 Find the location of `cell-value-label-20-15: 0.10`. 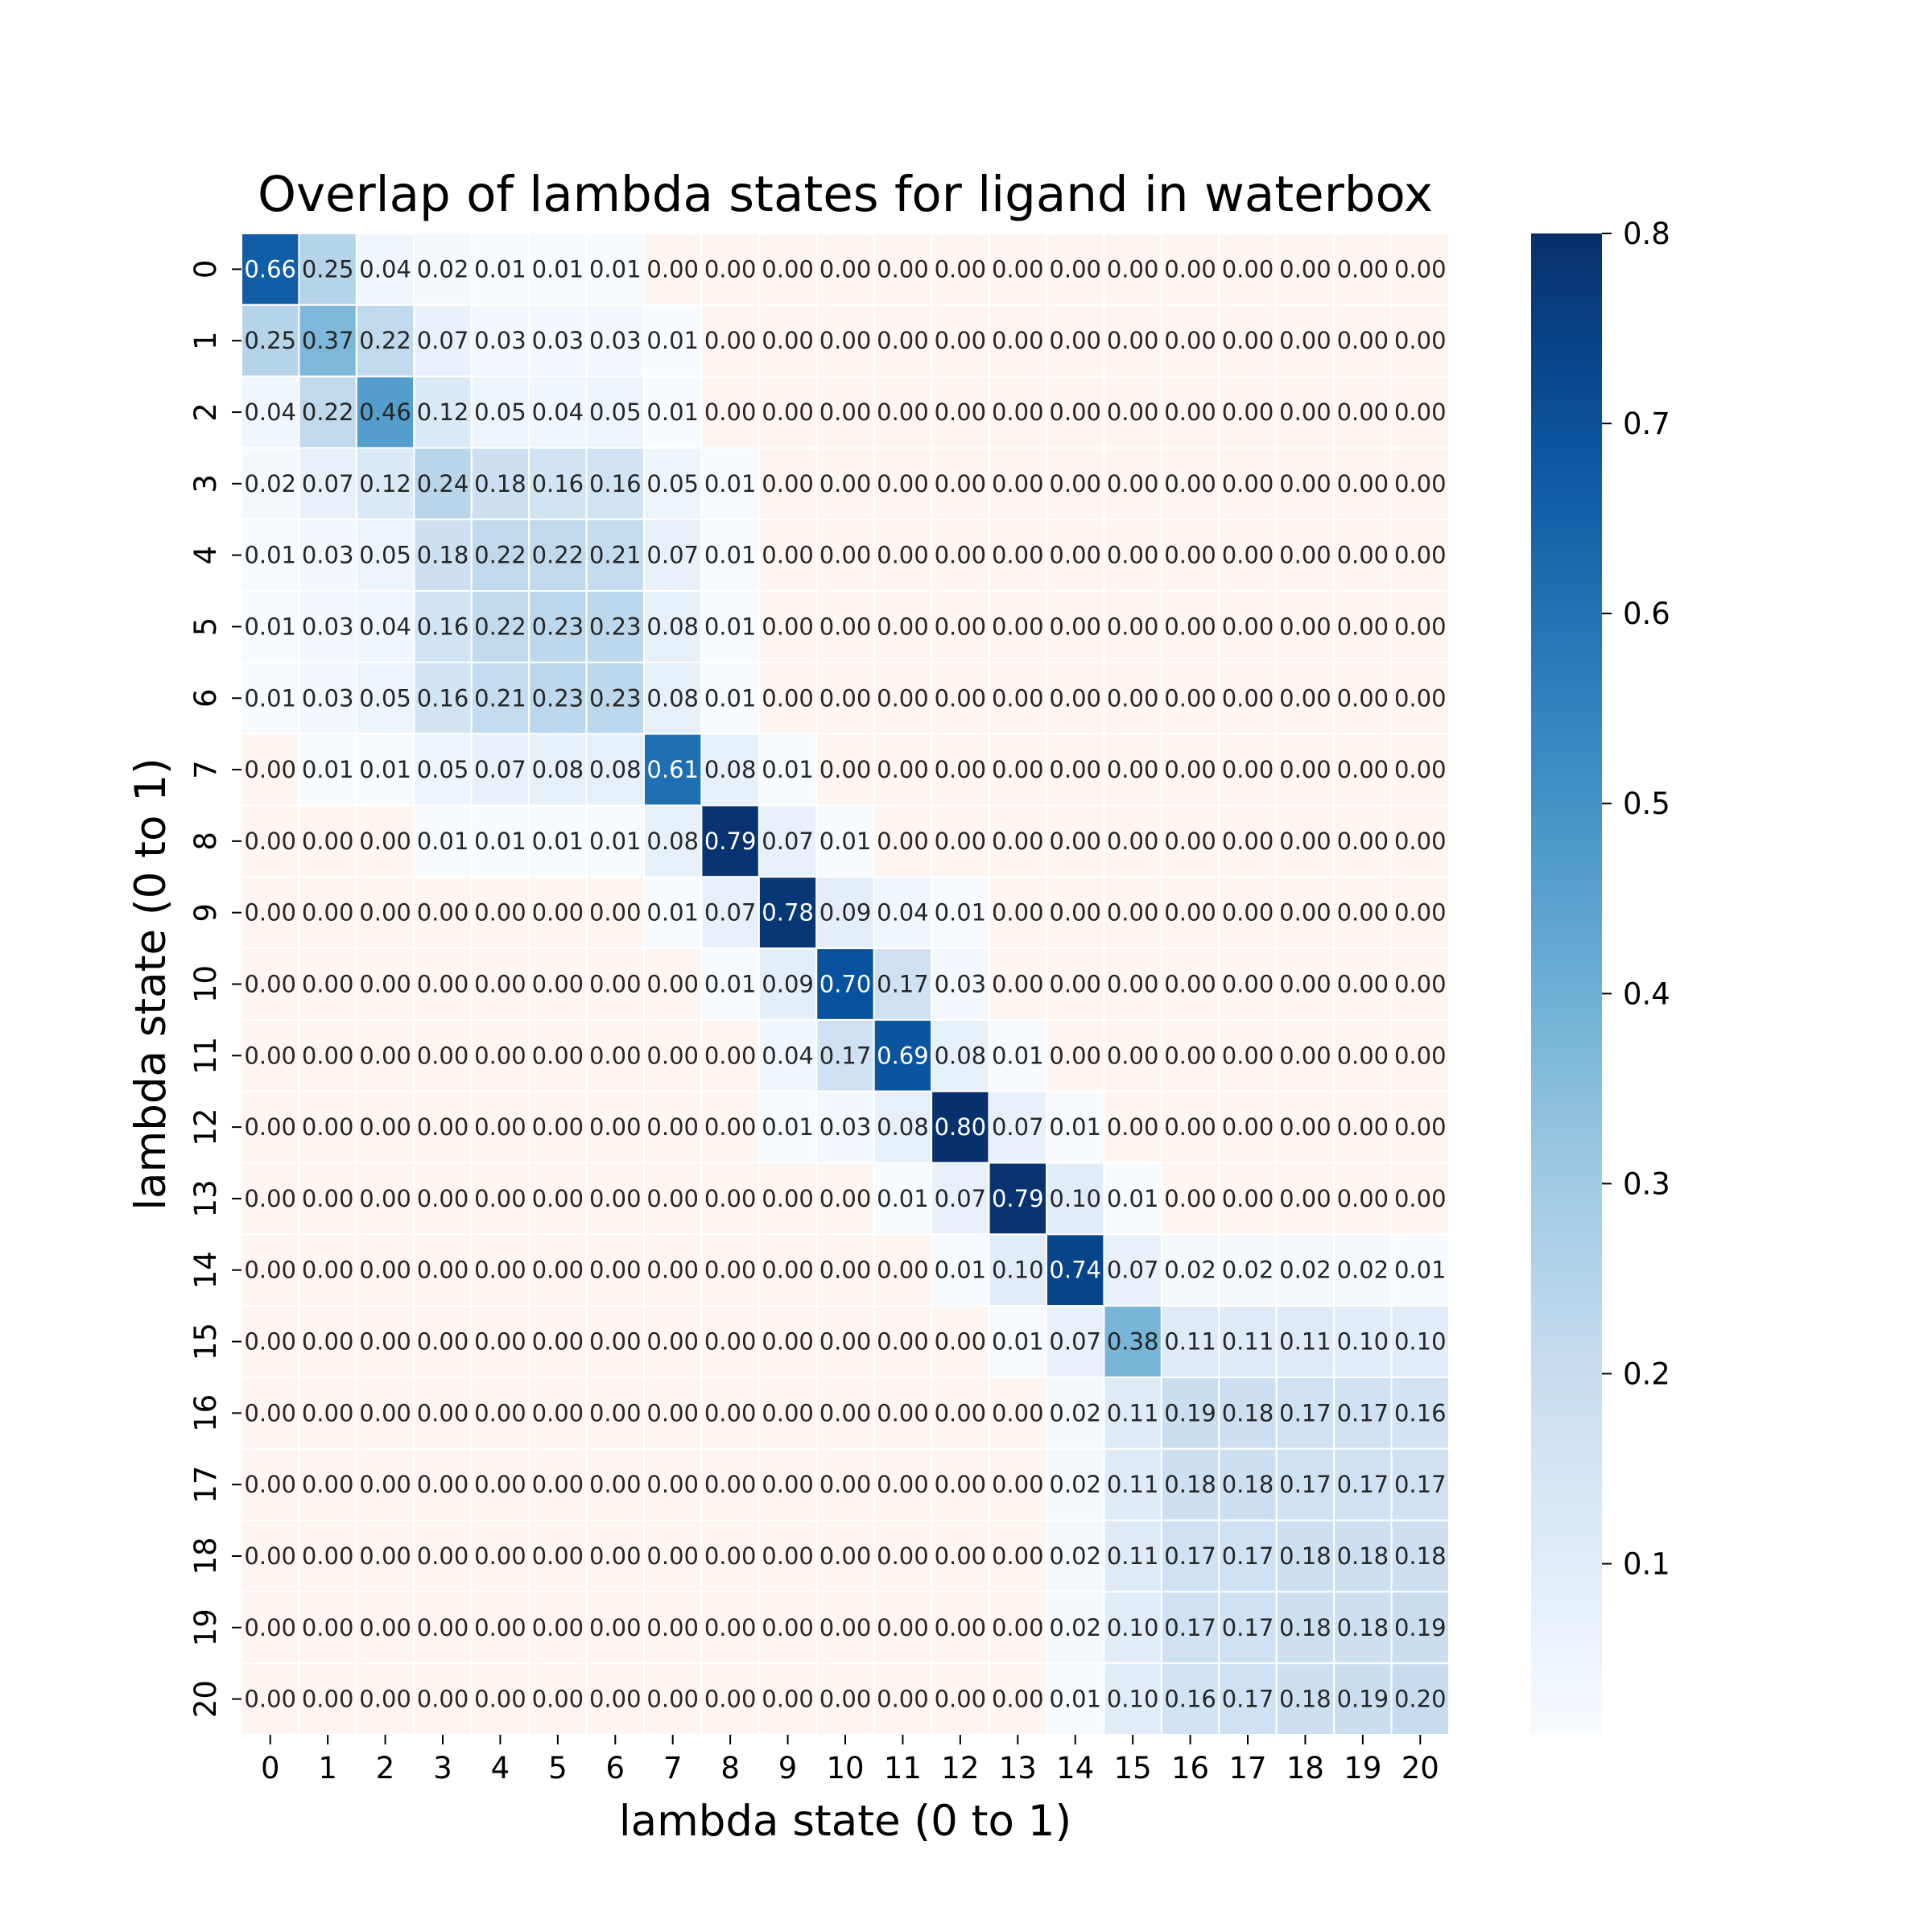

cell-value-label-20-15: 0.10 is located at coordinates (1133, 1699).